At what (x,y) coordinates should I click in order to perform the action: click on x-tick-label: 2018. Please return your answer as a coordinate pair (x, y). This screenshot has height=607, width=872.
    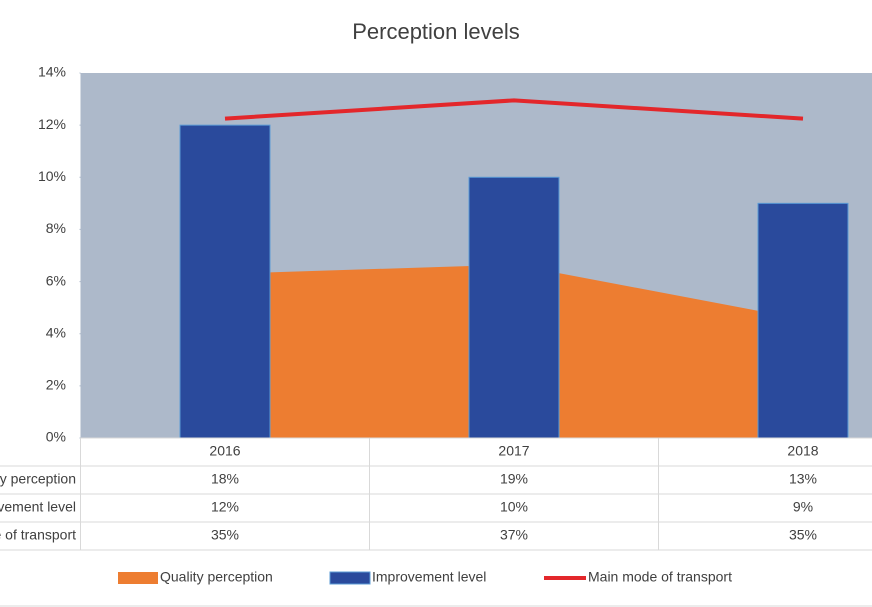
    Looking at the image, I should click on (802, 451).